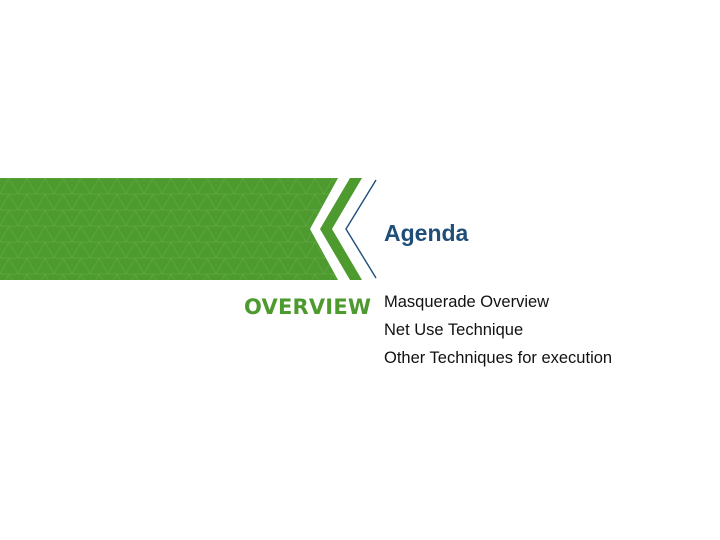  What do you see at coordinates (454, 330) in the screenshot?
I see `agenda-item: Net Use Technique` at bounding box center [454, 330].